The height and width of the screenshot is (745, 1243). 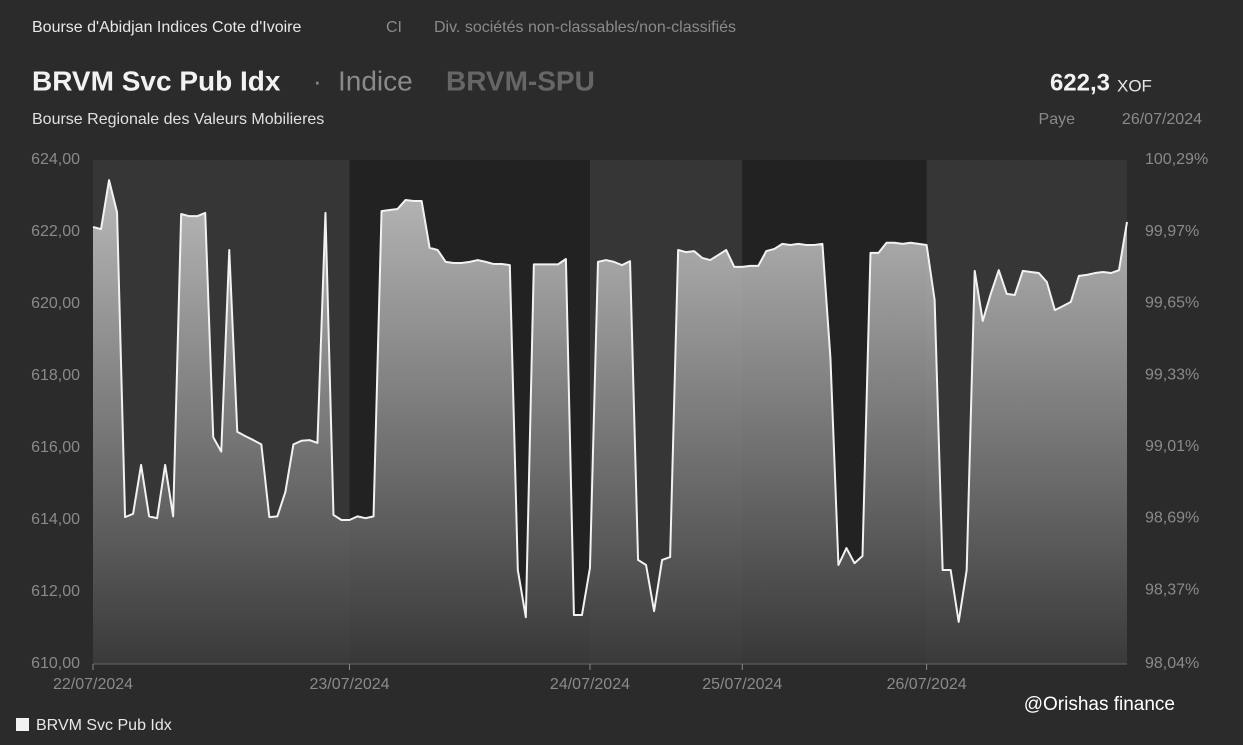 I want to click on exchange: Bourse d'Abidjan Indices Cote d'Ivoire, so click(x=166, y=27).